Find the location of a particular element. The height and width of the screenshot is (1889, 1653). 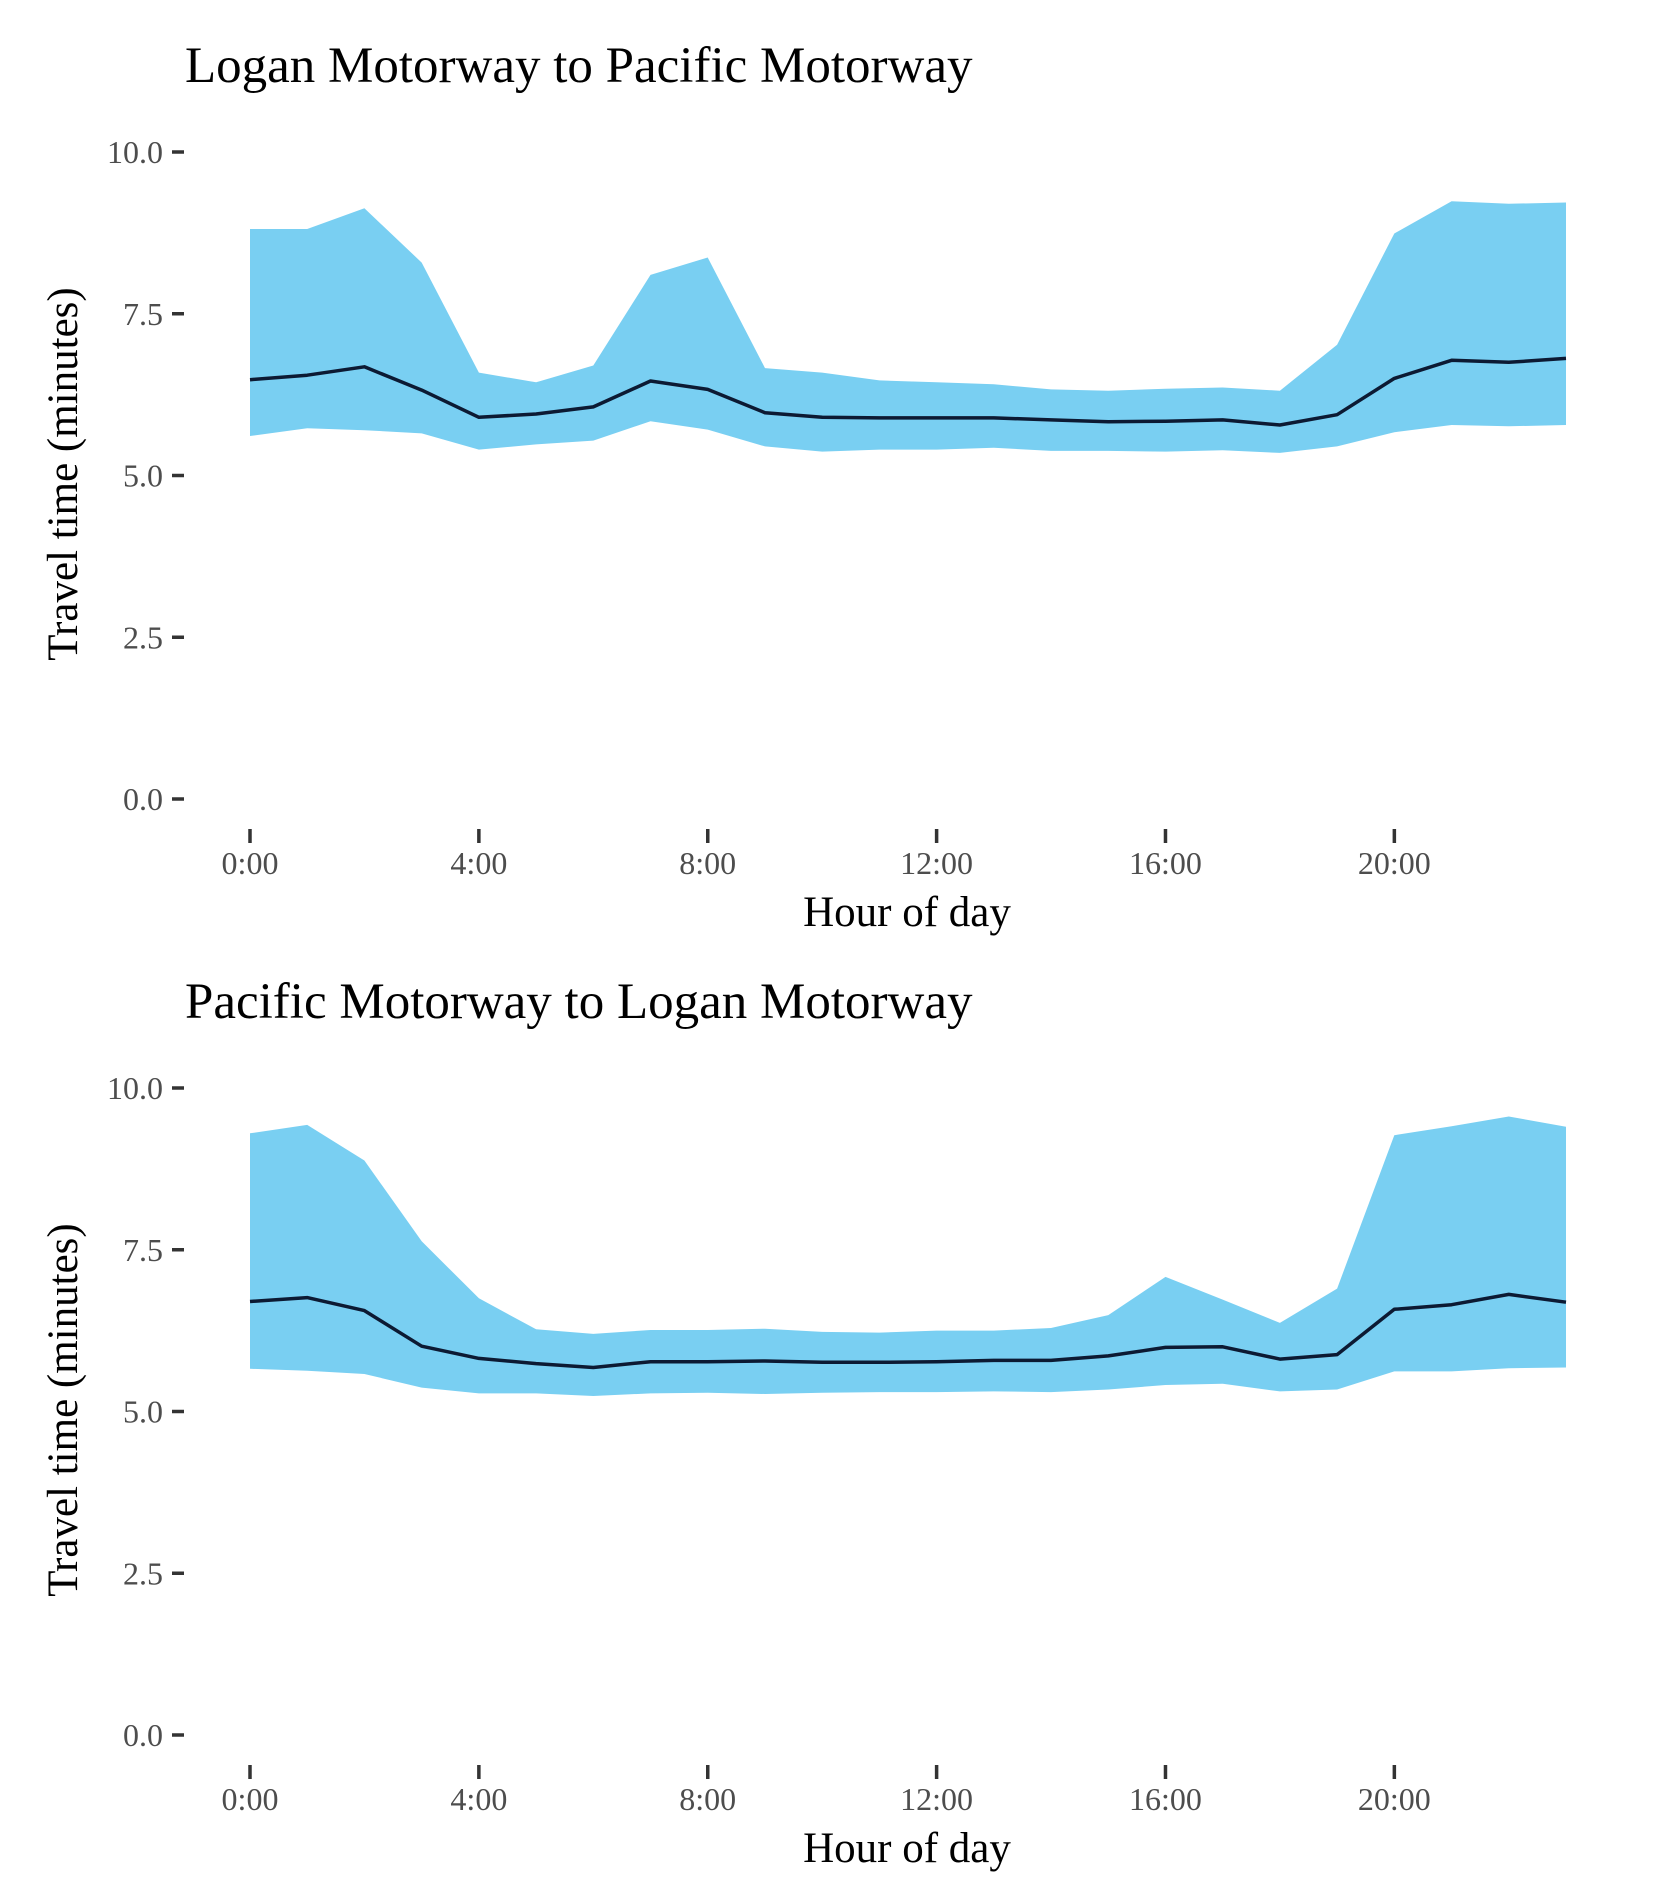

chart-title: Pacific Motorway to Logan Motorway is located at coordinates (579, 1002).